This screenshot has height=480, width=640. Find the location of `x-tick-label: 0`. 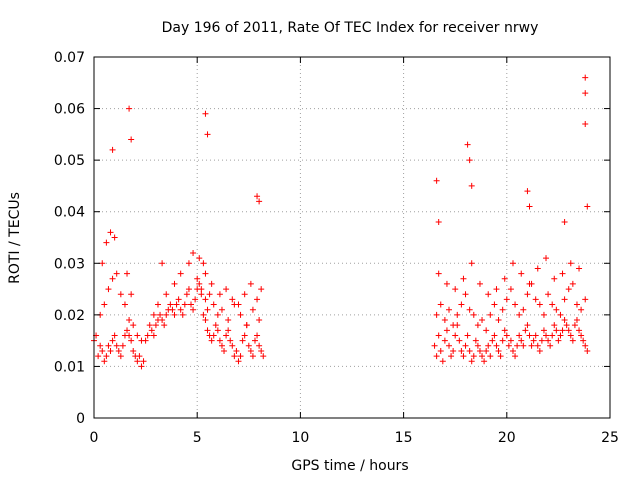

x-tick-label: 0 is located at coordinates (94, 438).